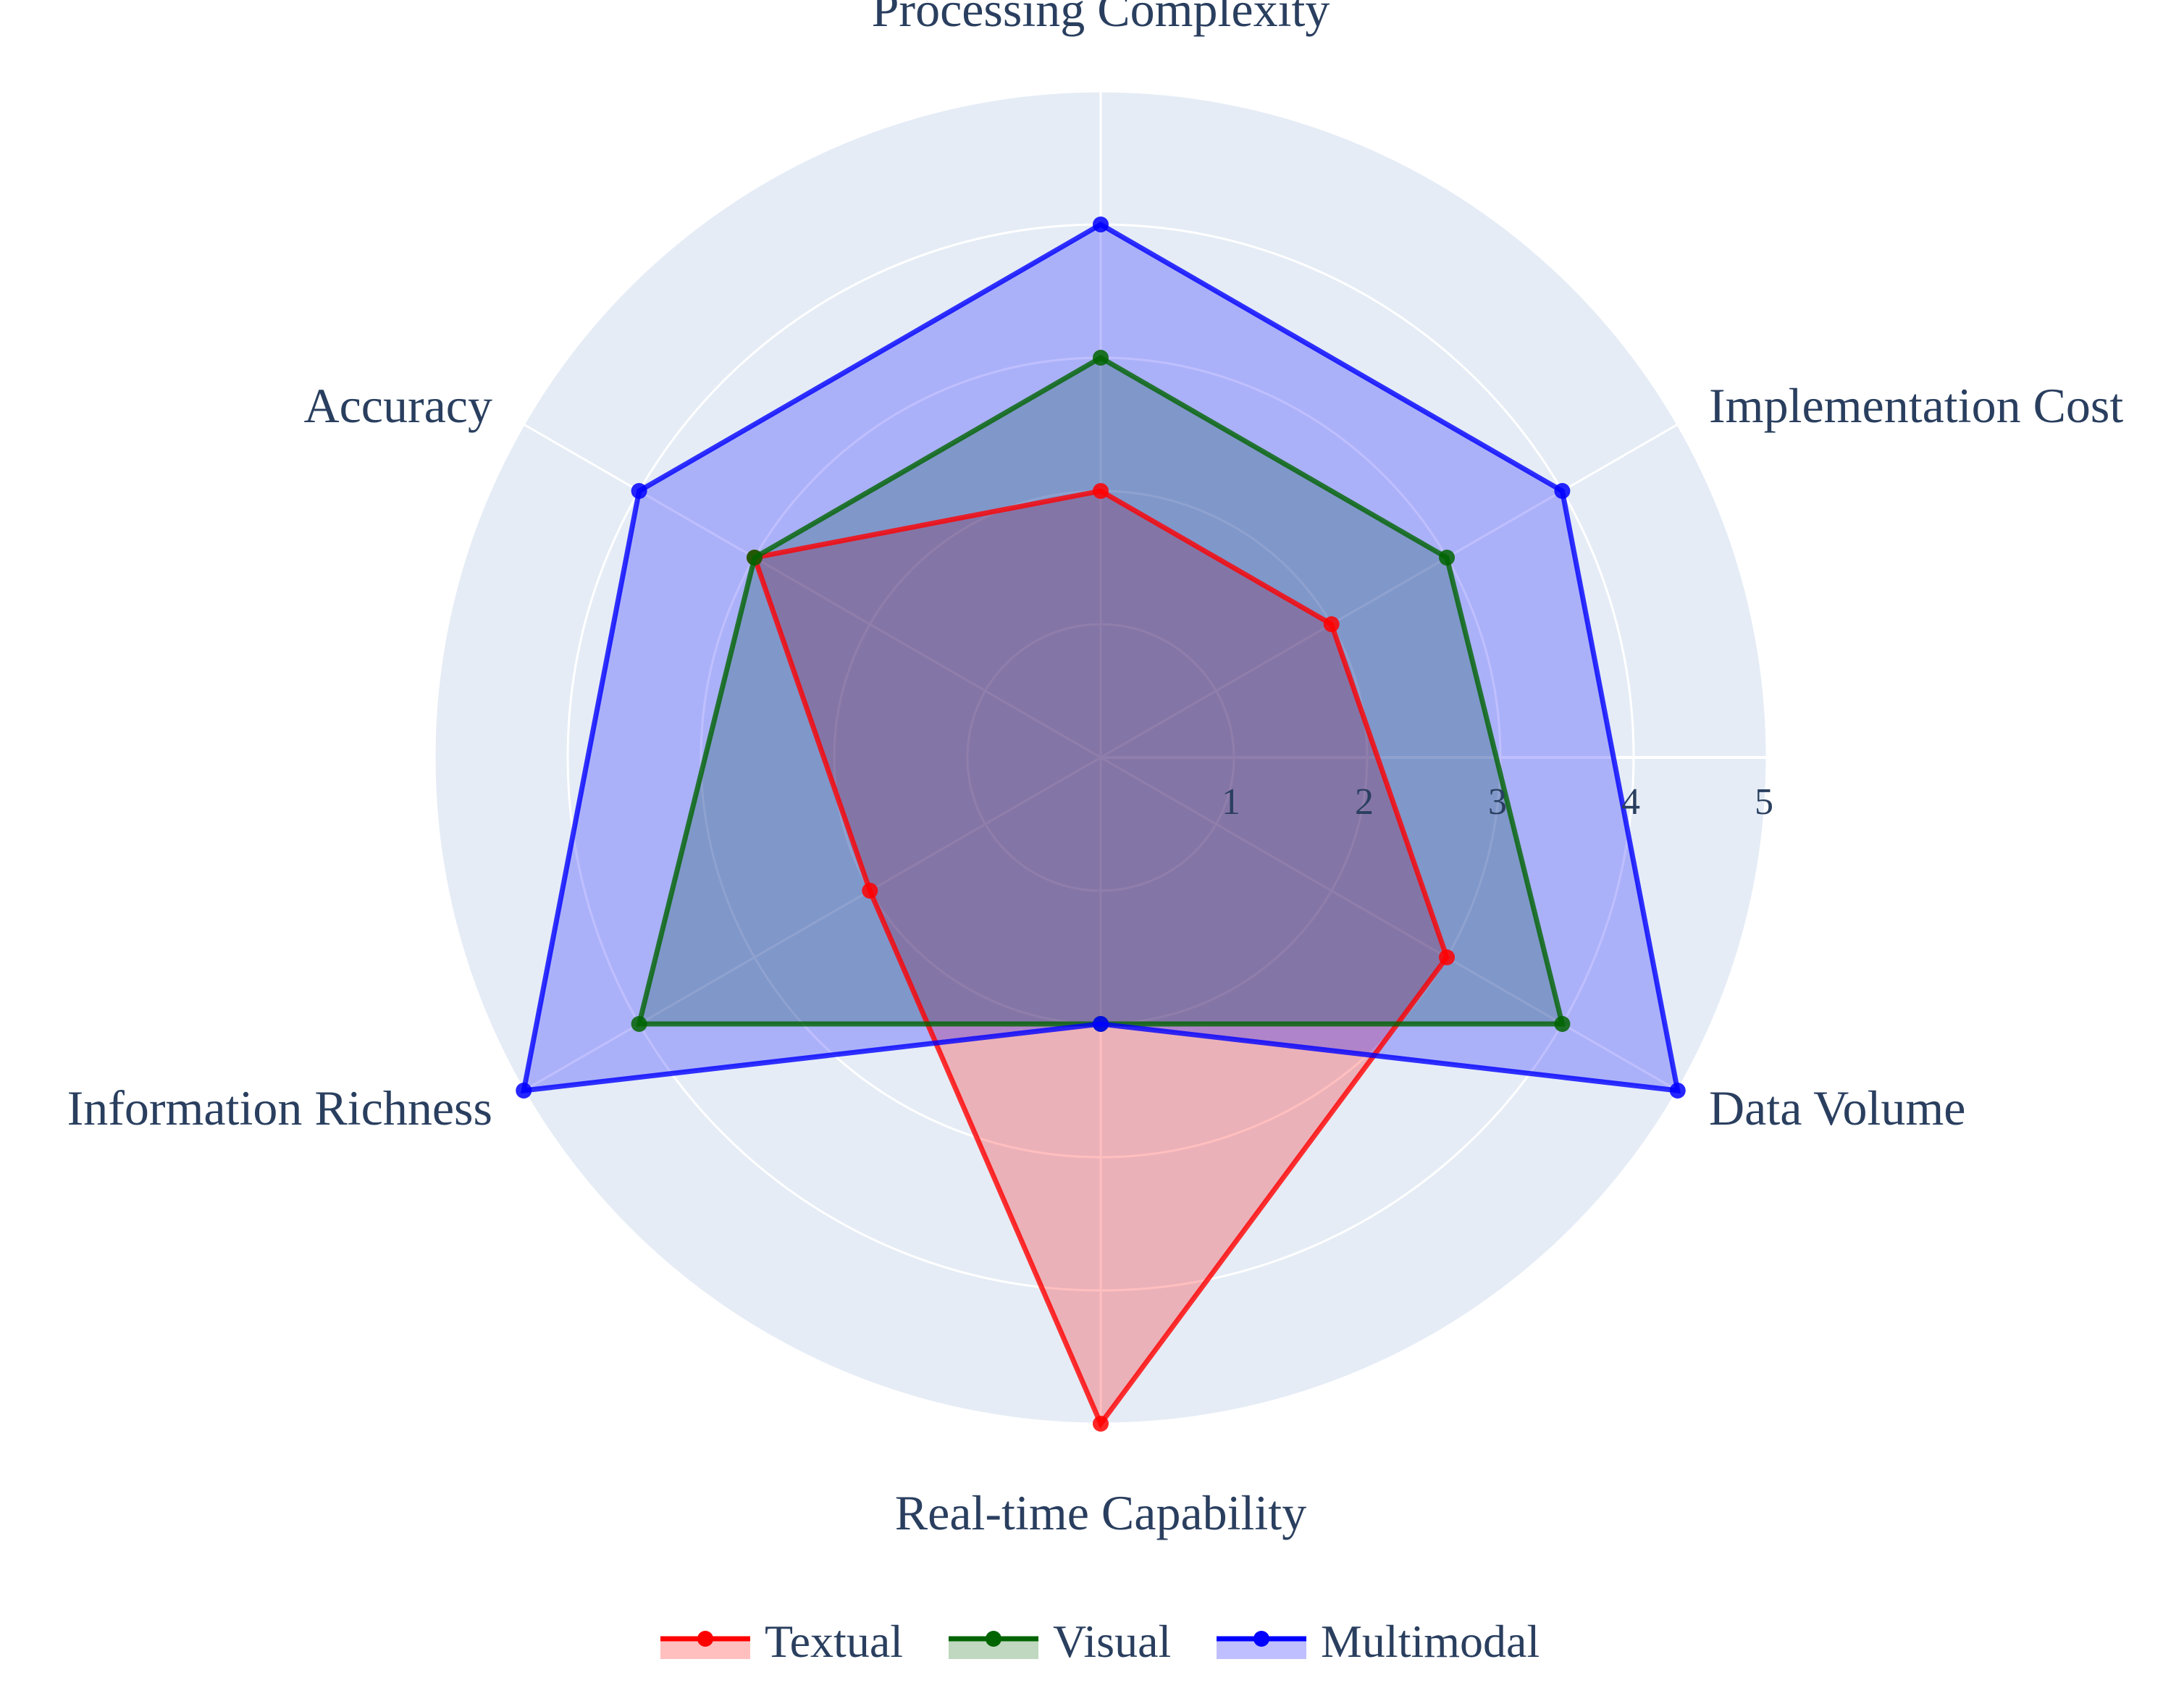 The image size is (2184, 1688). I want to click on axis-label-implementation-cost: Implementation Cost, so click(1916, 405).